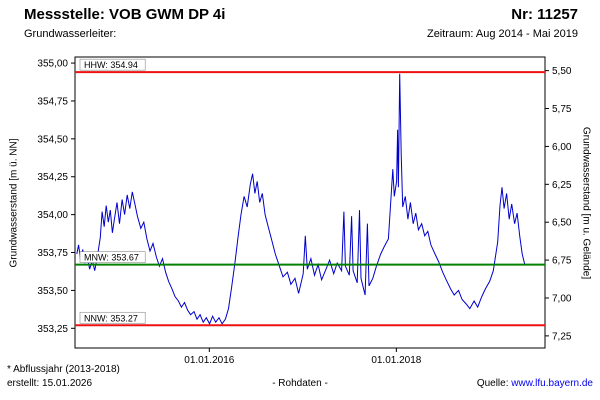  I want to click on refline-label-hhw: HHW: 354.94, so click(111, 65).